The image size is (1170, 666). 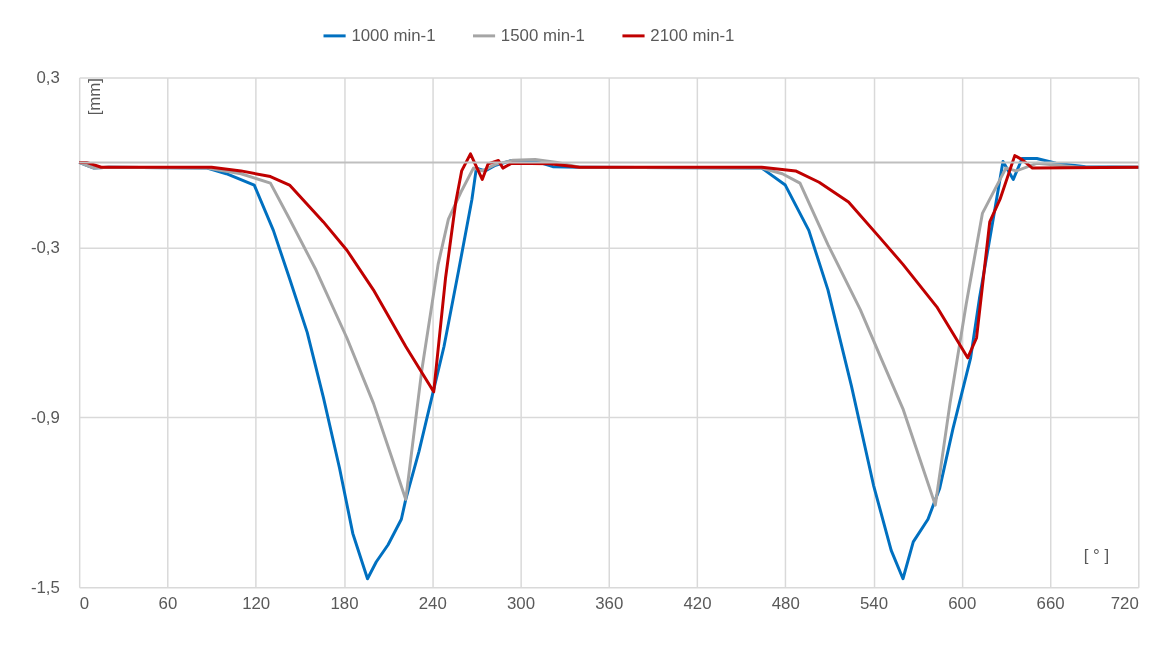 I want to click on y-tick-label: -0,3, so click(x=45, y=247).